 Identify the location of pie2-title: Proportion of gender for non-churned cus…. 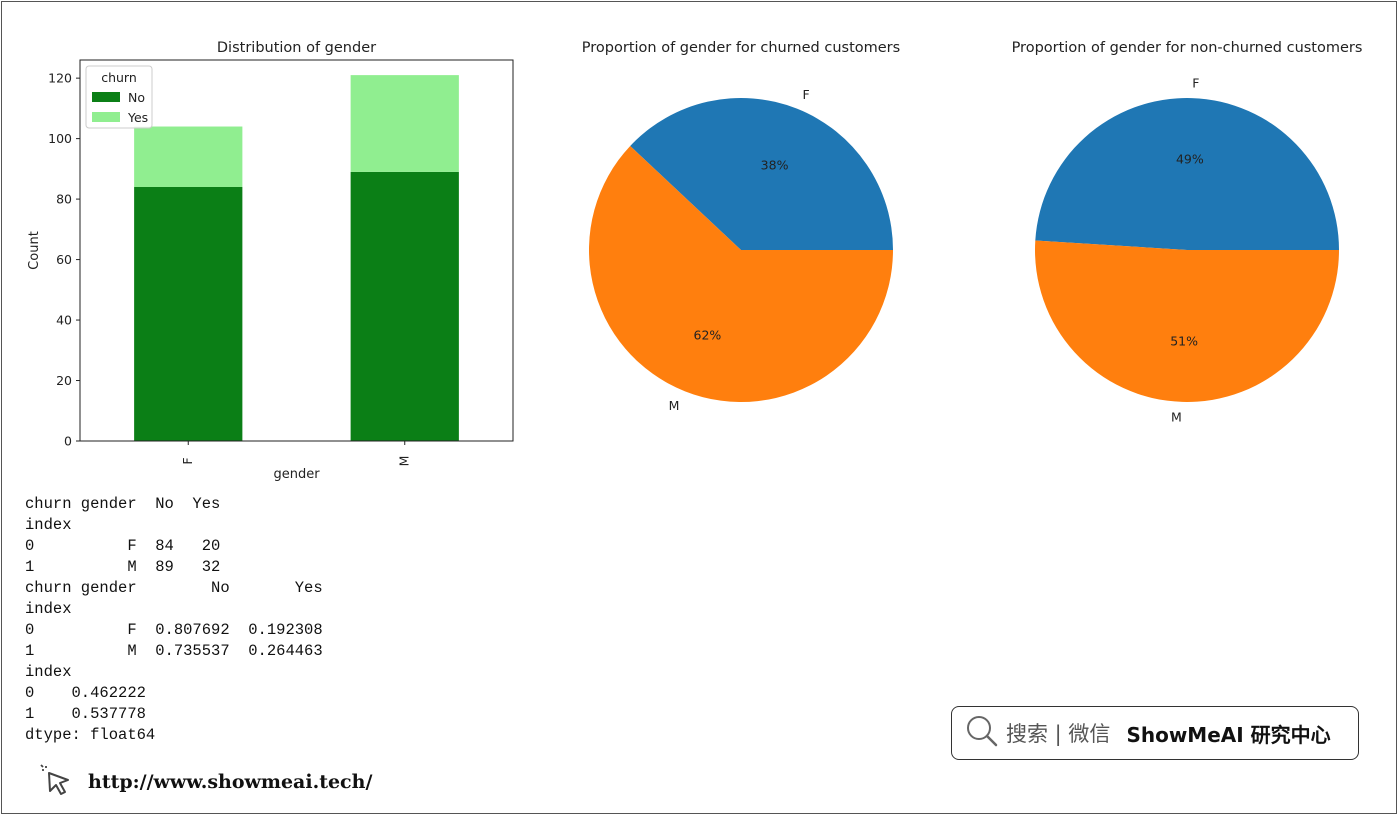
(1187, 48).